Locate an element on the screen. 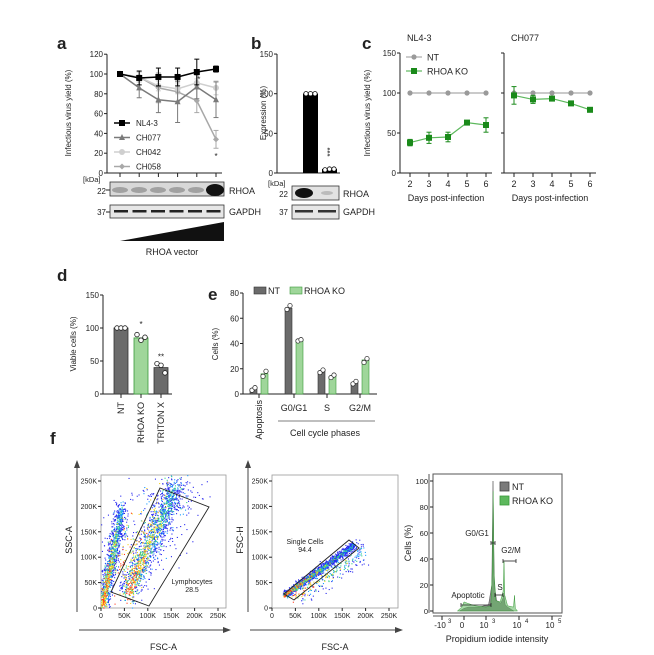  x-tick-label: 5 is located at coordinates (570, 184).